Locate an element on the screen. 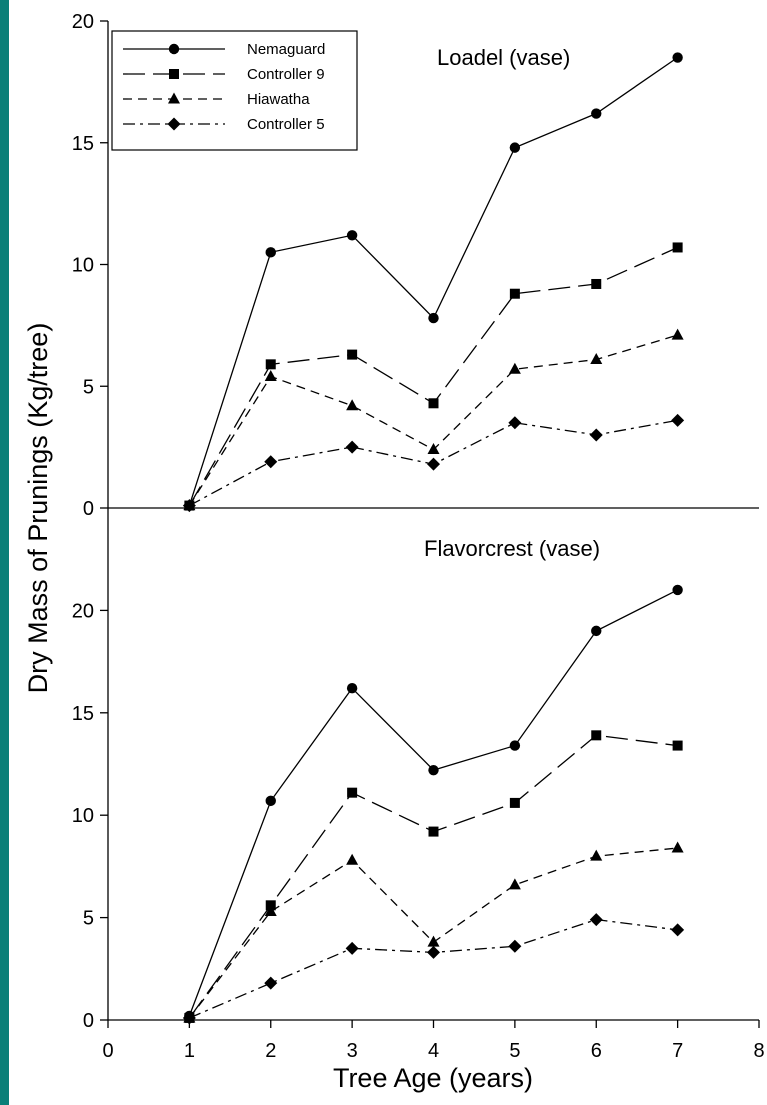  y-axis-title: Dry Mass of Prunings (Kg/tree) is located at coordinates (38, 508).